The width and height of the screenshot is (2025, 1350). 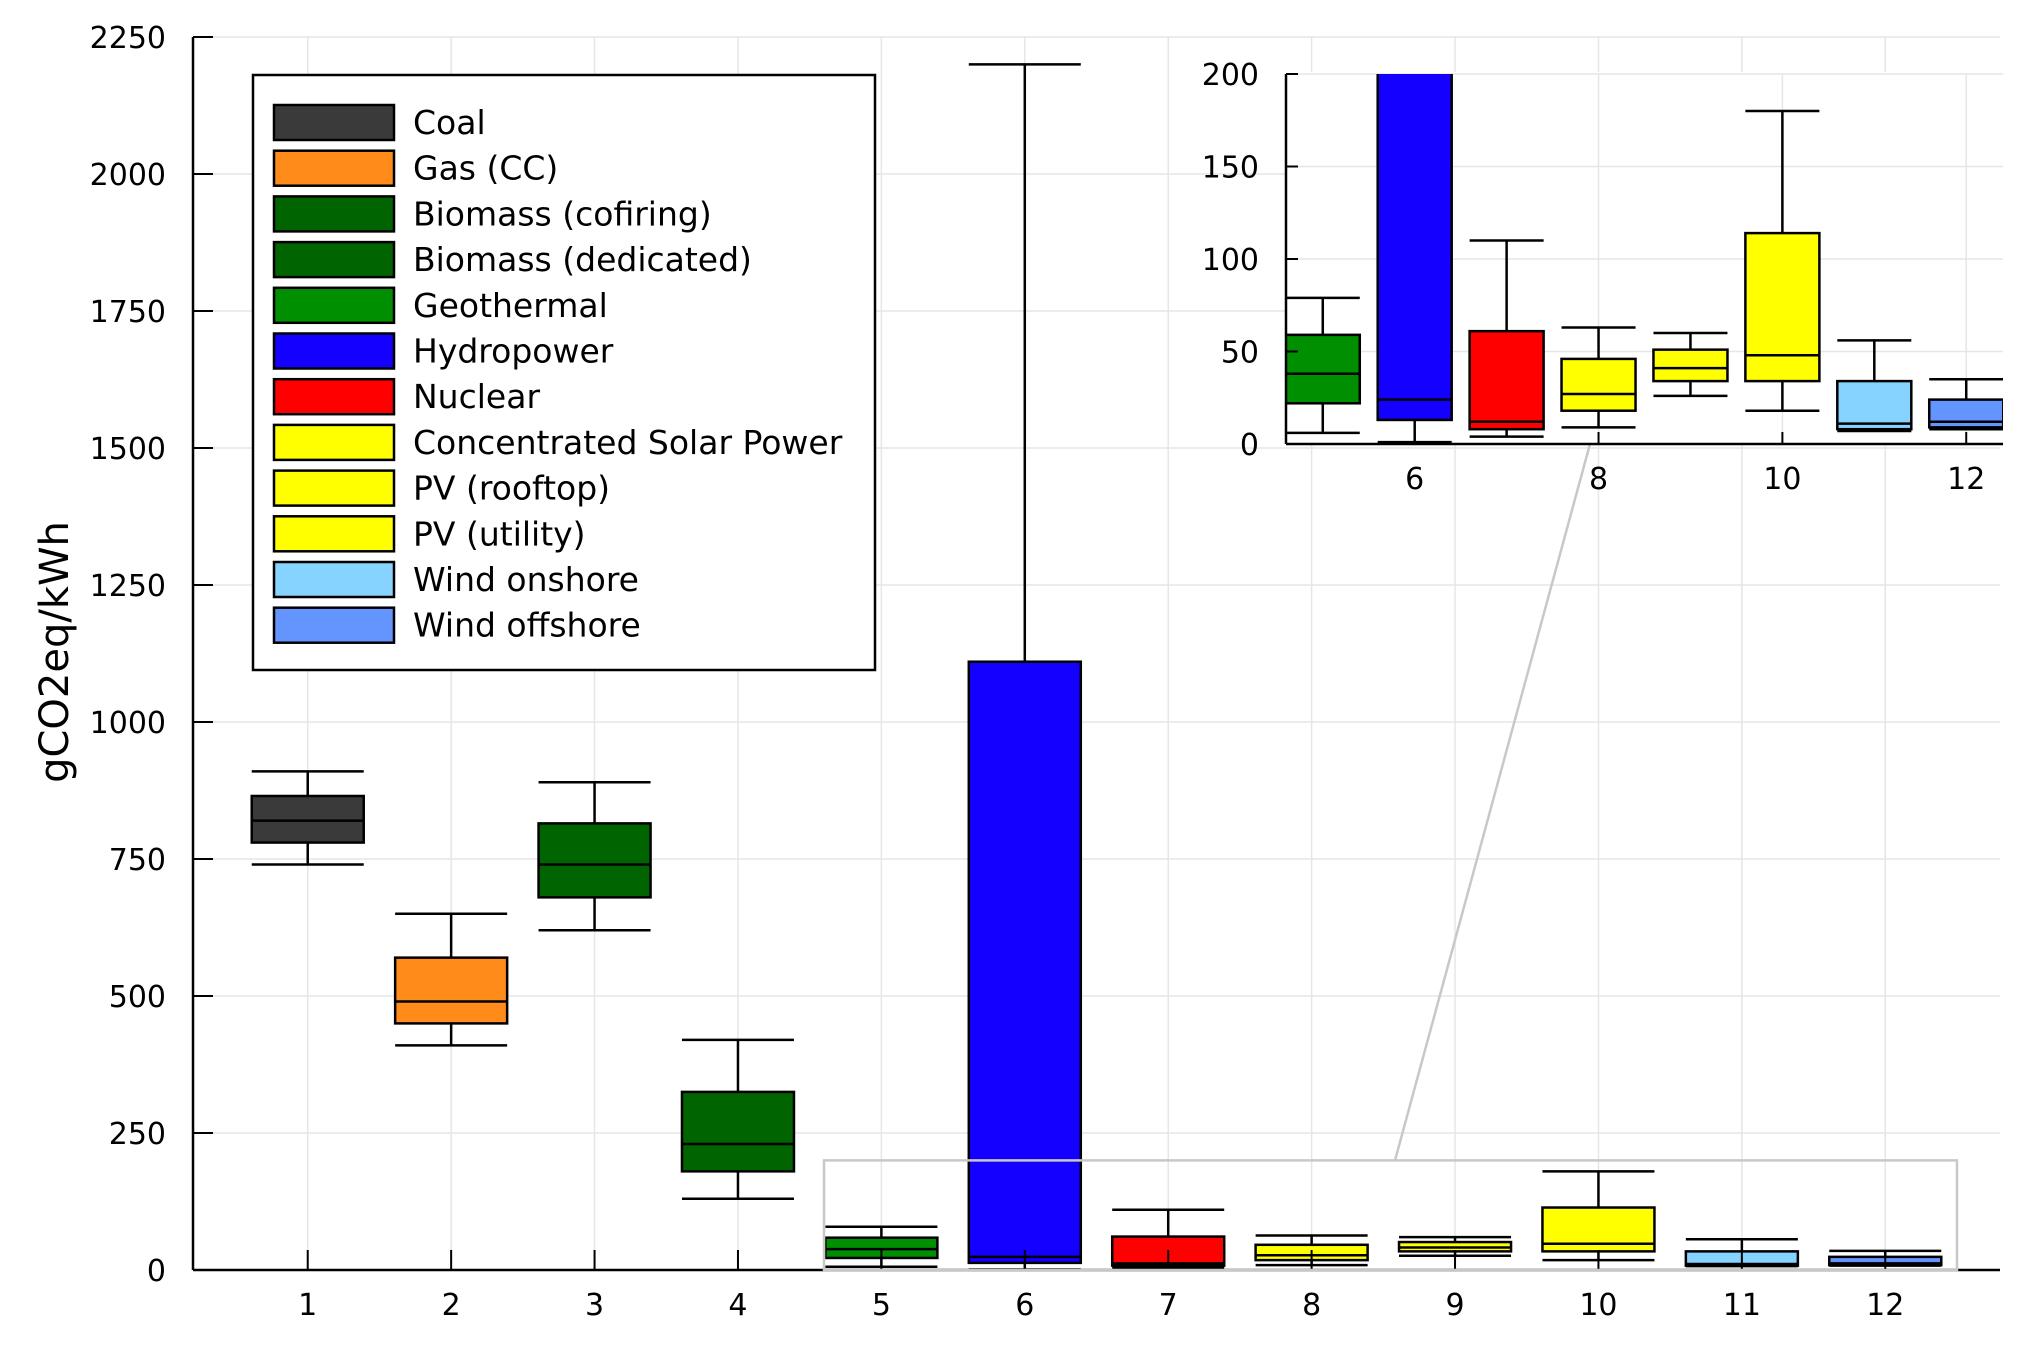 I want to click on y-axis-label: gCO2eq/kWh, so click(x=55, y=652).